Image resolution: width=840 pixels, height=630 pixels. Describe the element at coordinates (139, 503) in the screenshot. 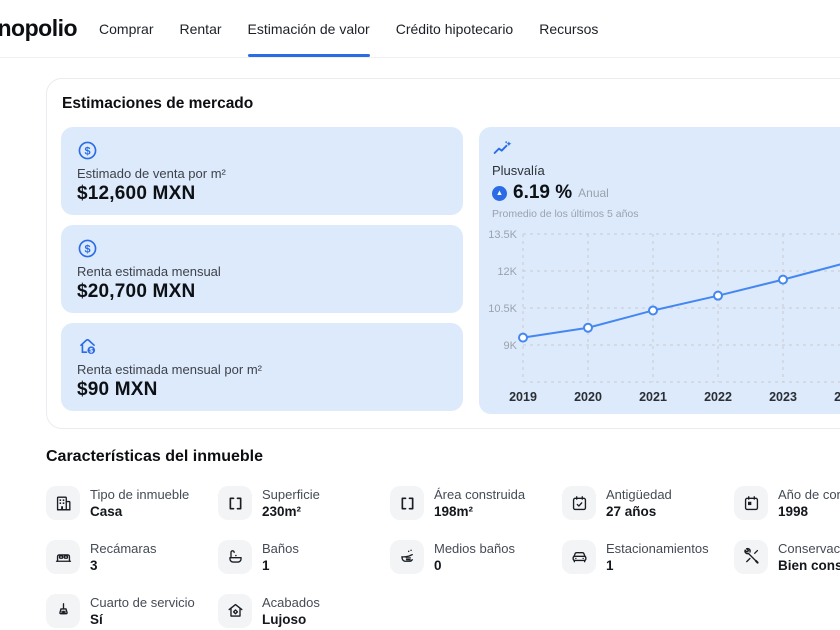

I see `feature-text: Tipo de inmueble Casa` at that location.